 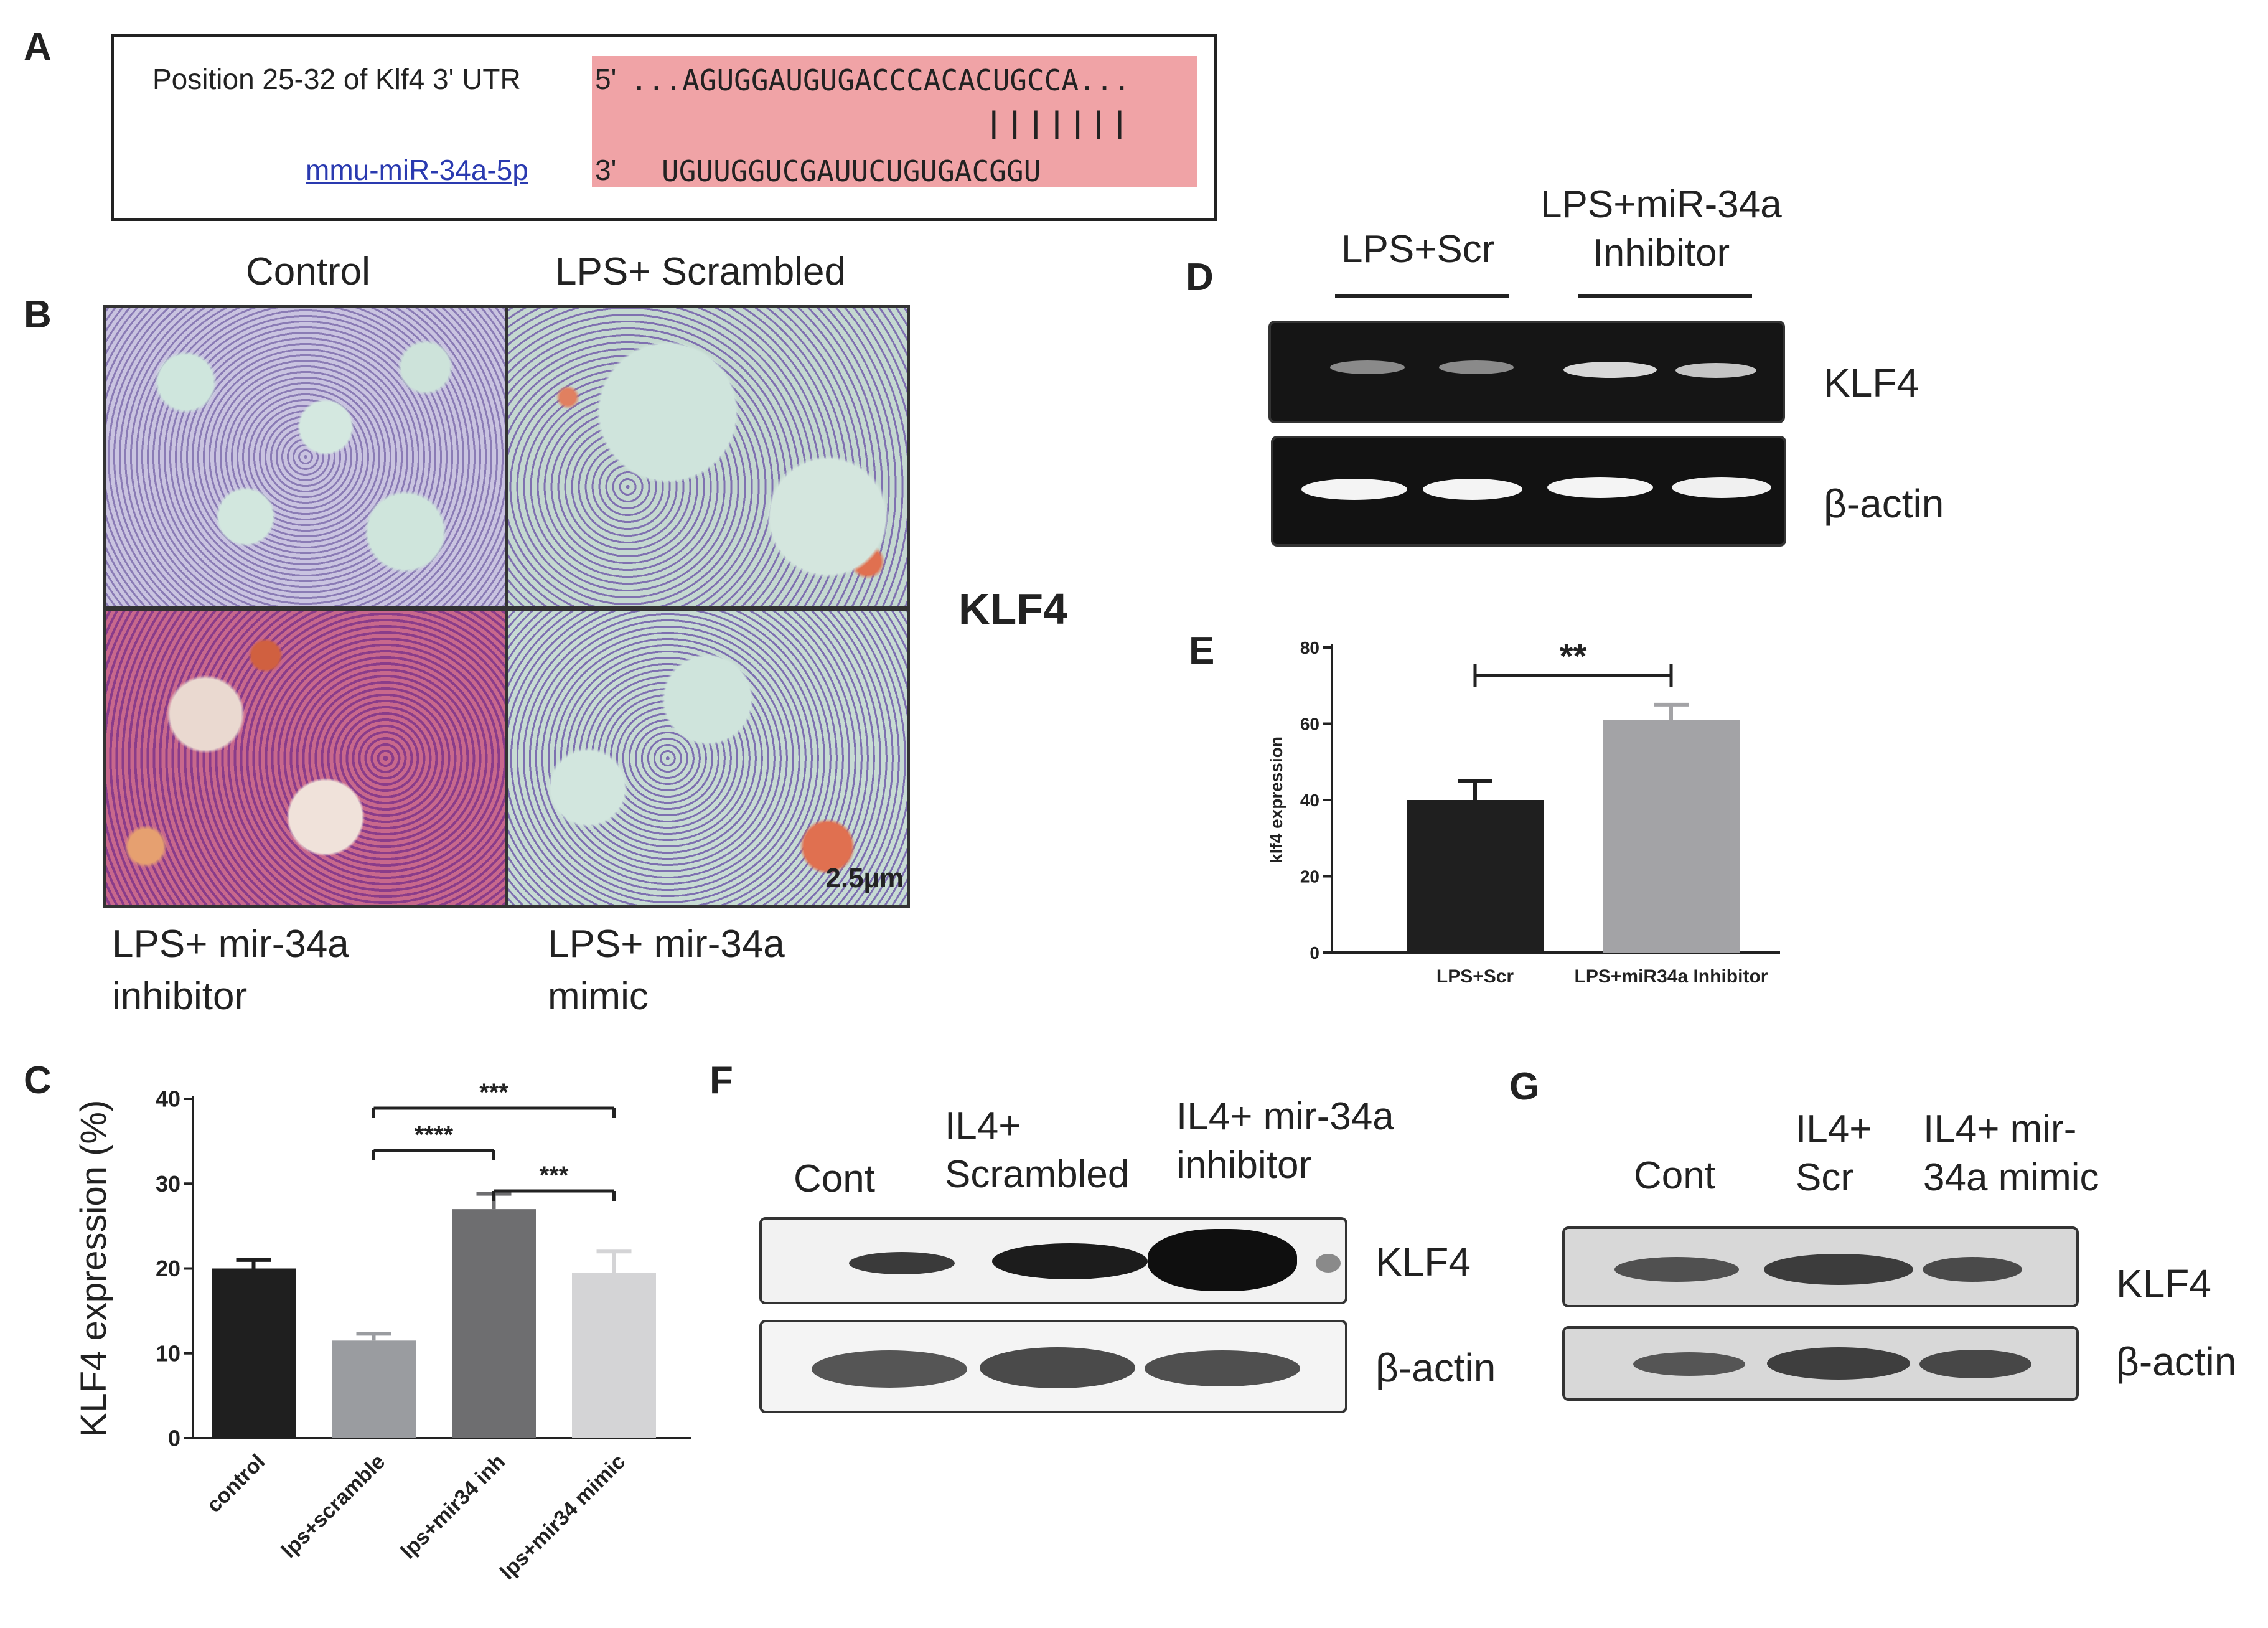 What do you see at coordinates (38, 314) in the screenshot?
I see `panel-label-b: B` at bounding box center [38, 314].